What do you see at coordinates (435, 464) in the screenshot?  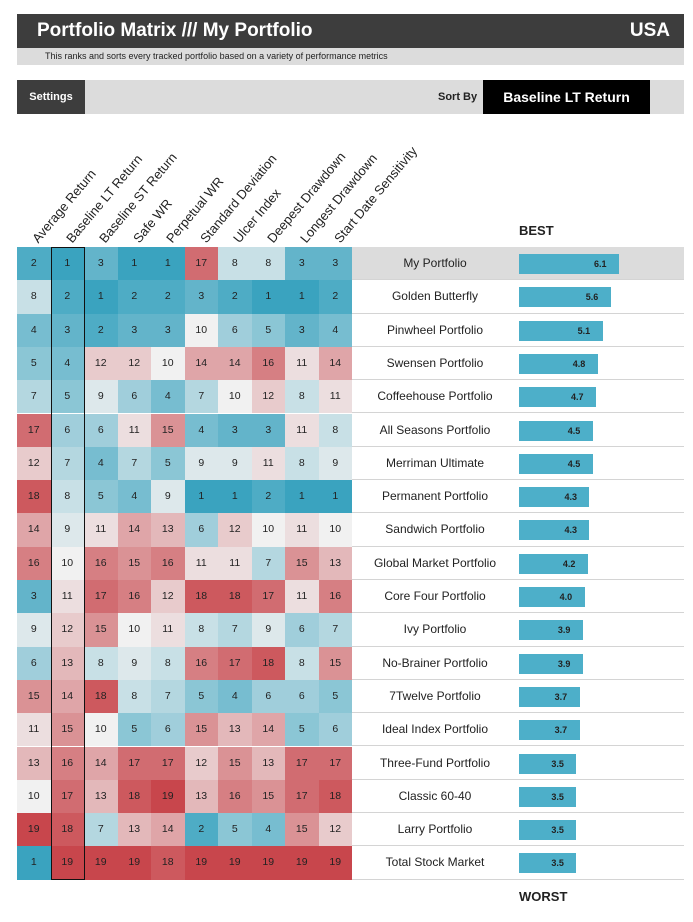 I see `portfolio-name: Merriman Ultimate` at bounding box center [435, 464].